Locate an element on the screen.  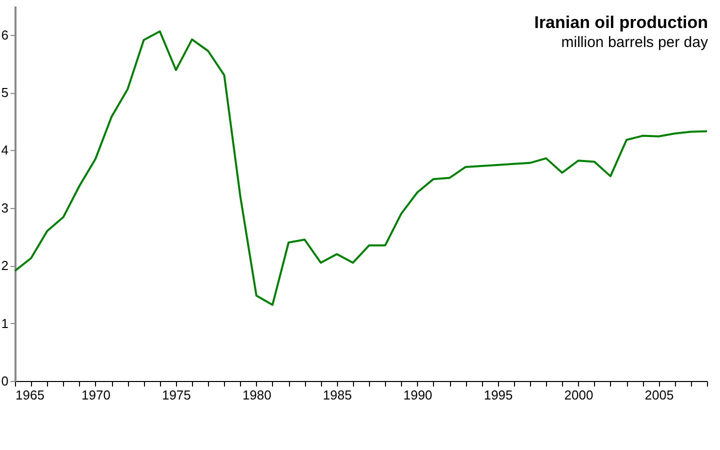
x-tick-label: 1970 is located at coordinates (96, 395).